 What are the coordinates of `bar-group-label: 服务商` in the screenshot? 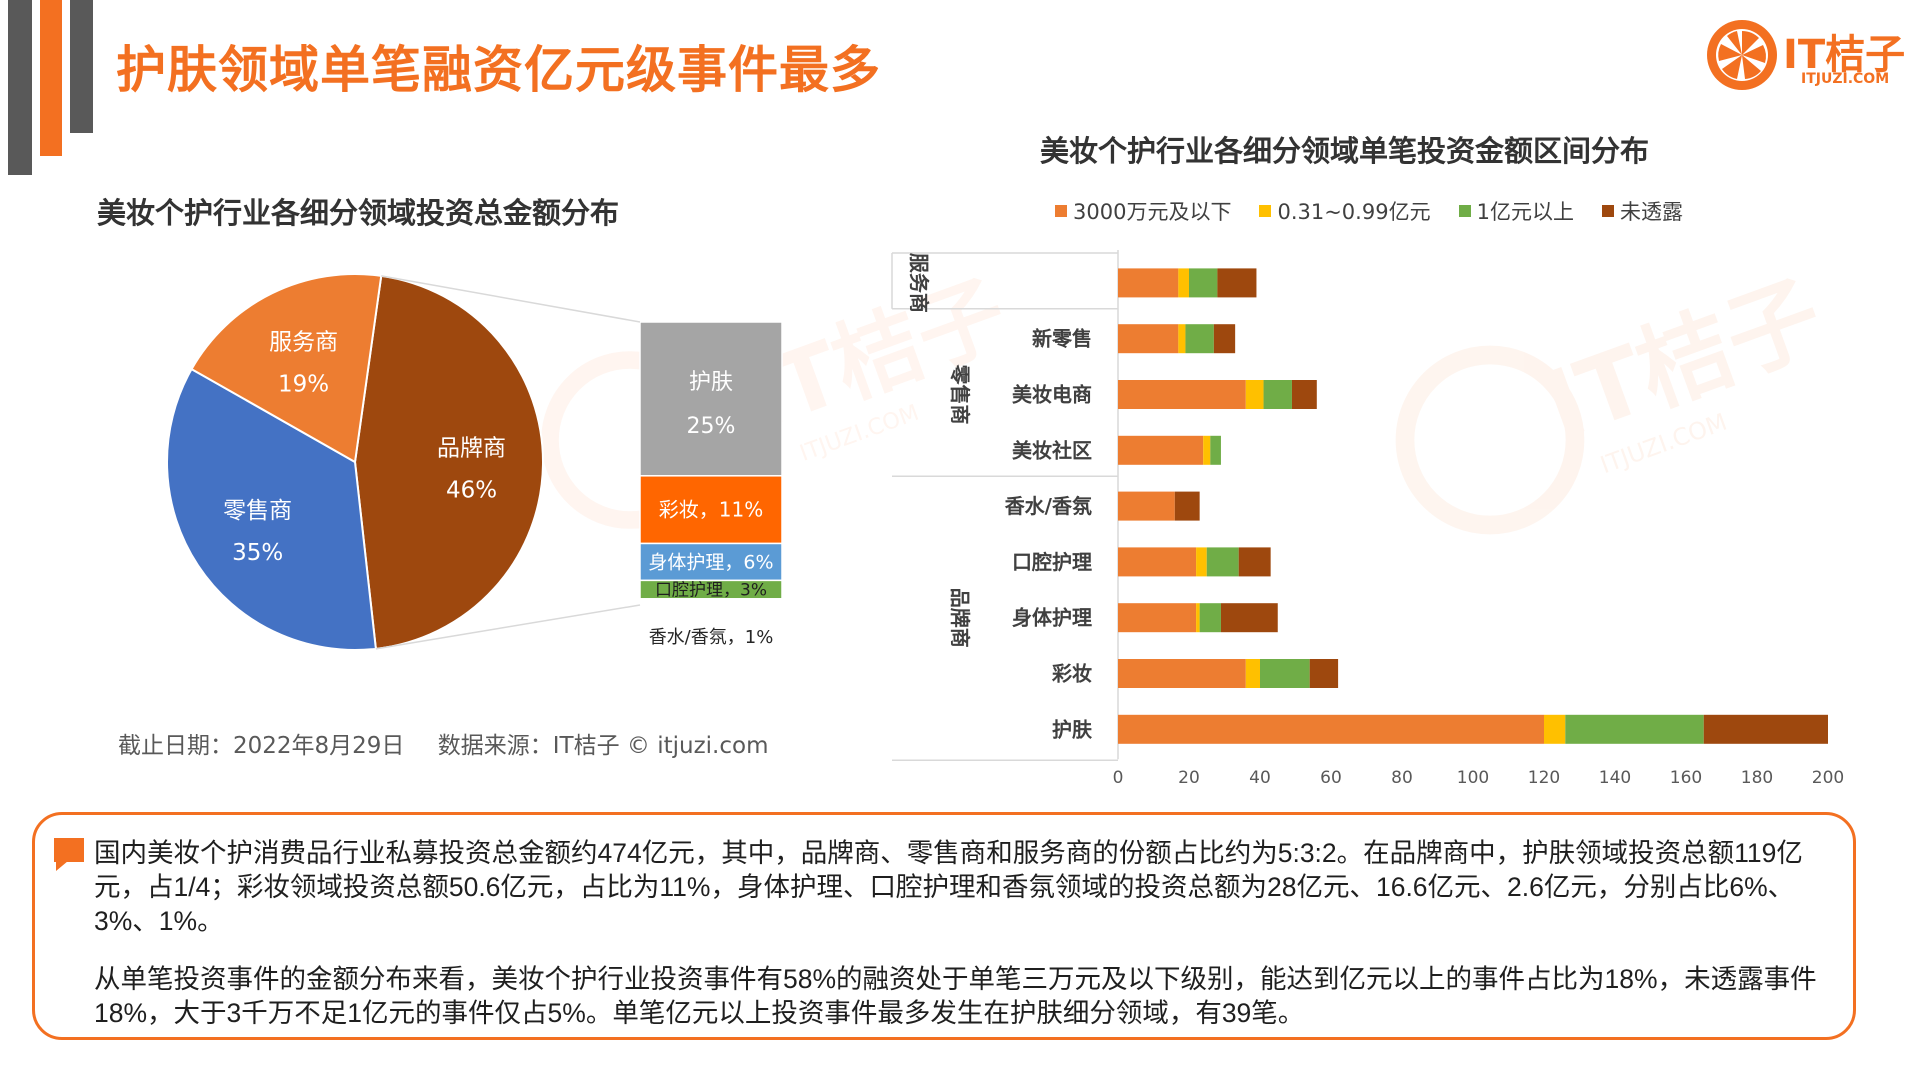 It's located at (919, 283).